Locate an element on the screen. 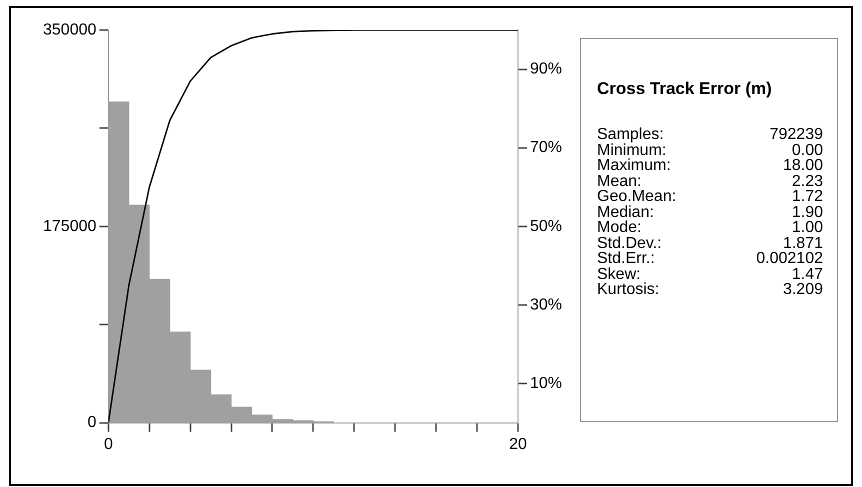  y2-tick-label: 10% is located at coordinates (546, 383).